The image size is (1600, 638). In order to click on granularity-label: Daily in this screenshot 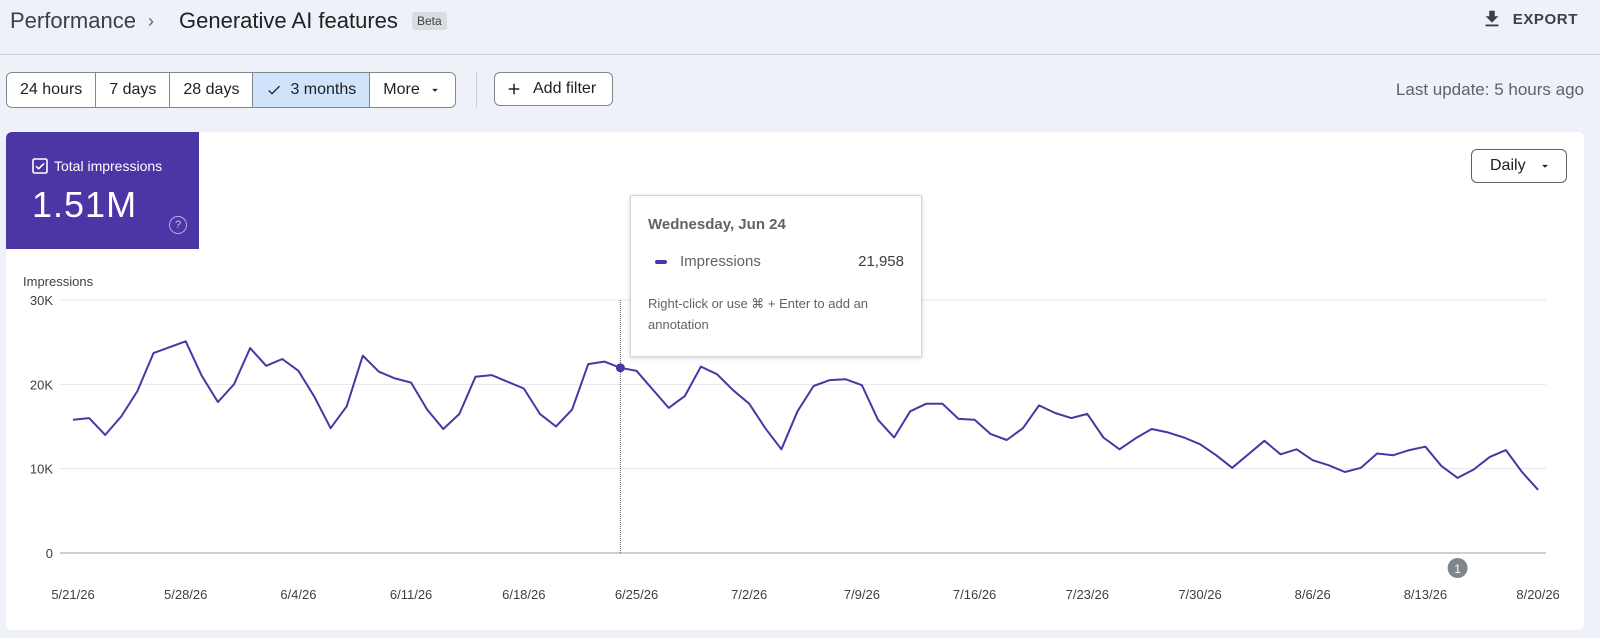, I will do `click(1508, 165)`.